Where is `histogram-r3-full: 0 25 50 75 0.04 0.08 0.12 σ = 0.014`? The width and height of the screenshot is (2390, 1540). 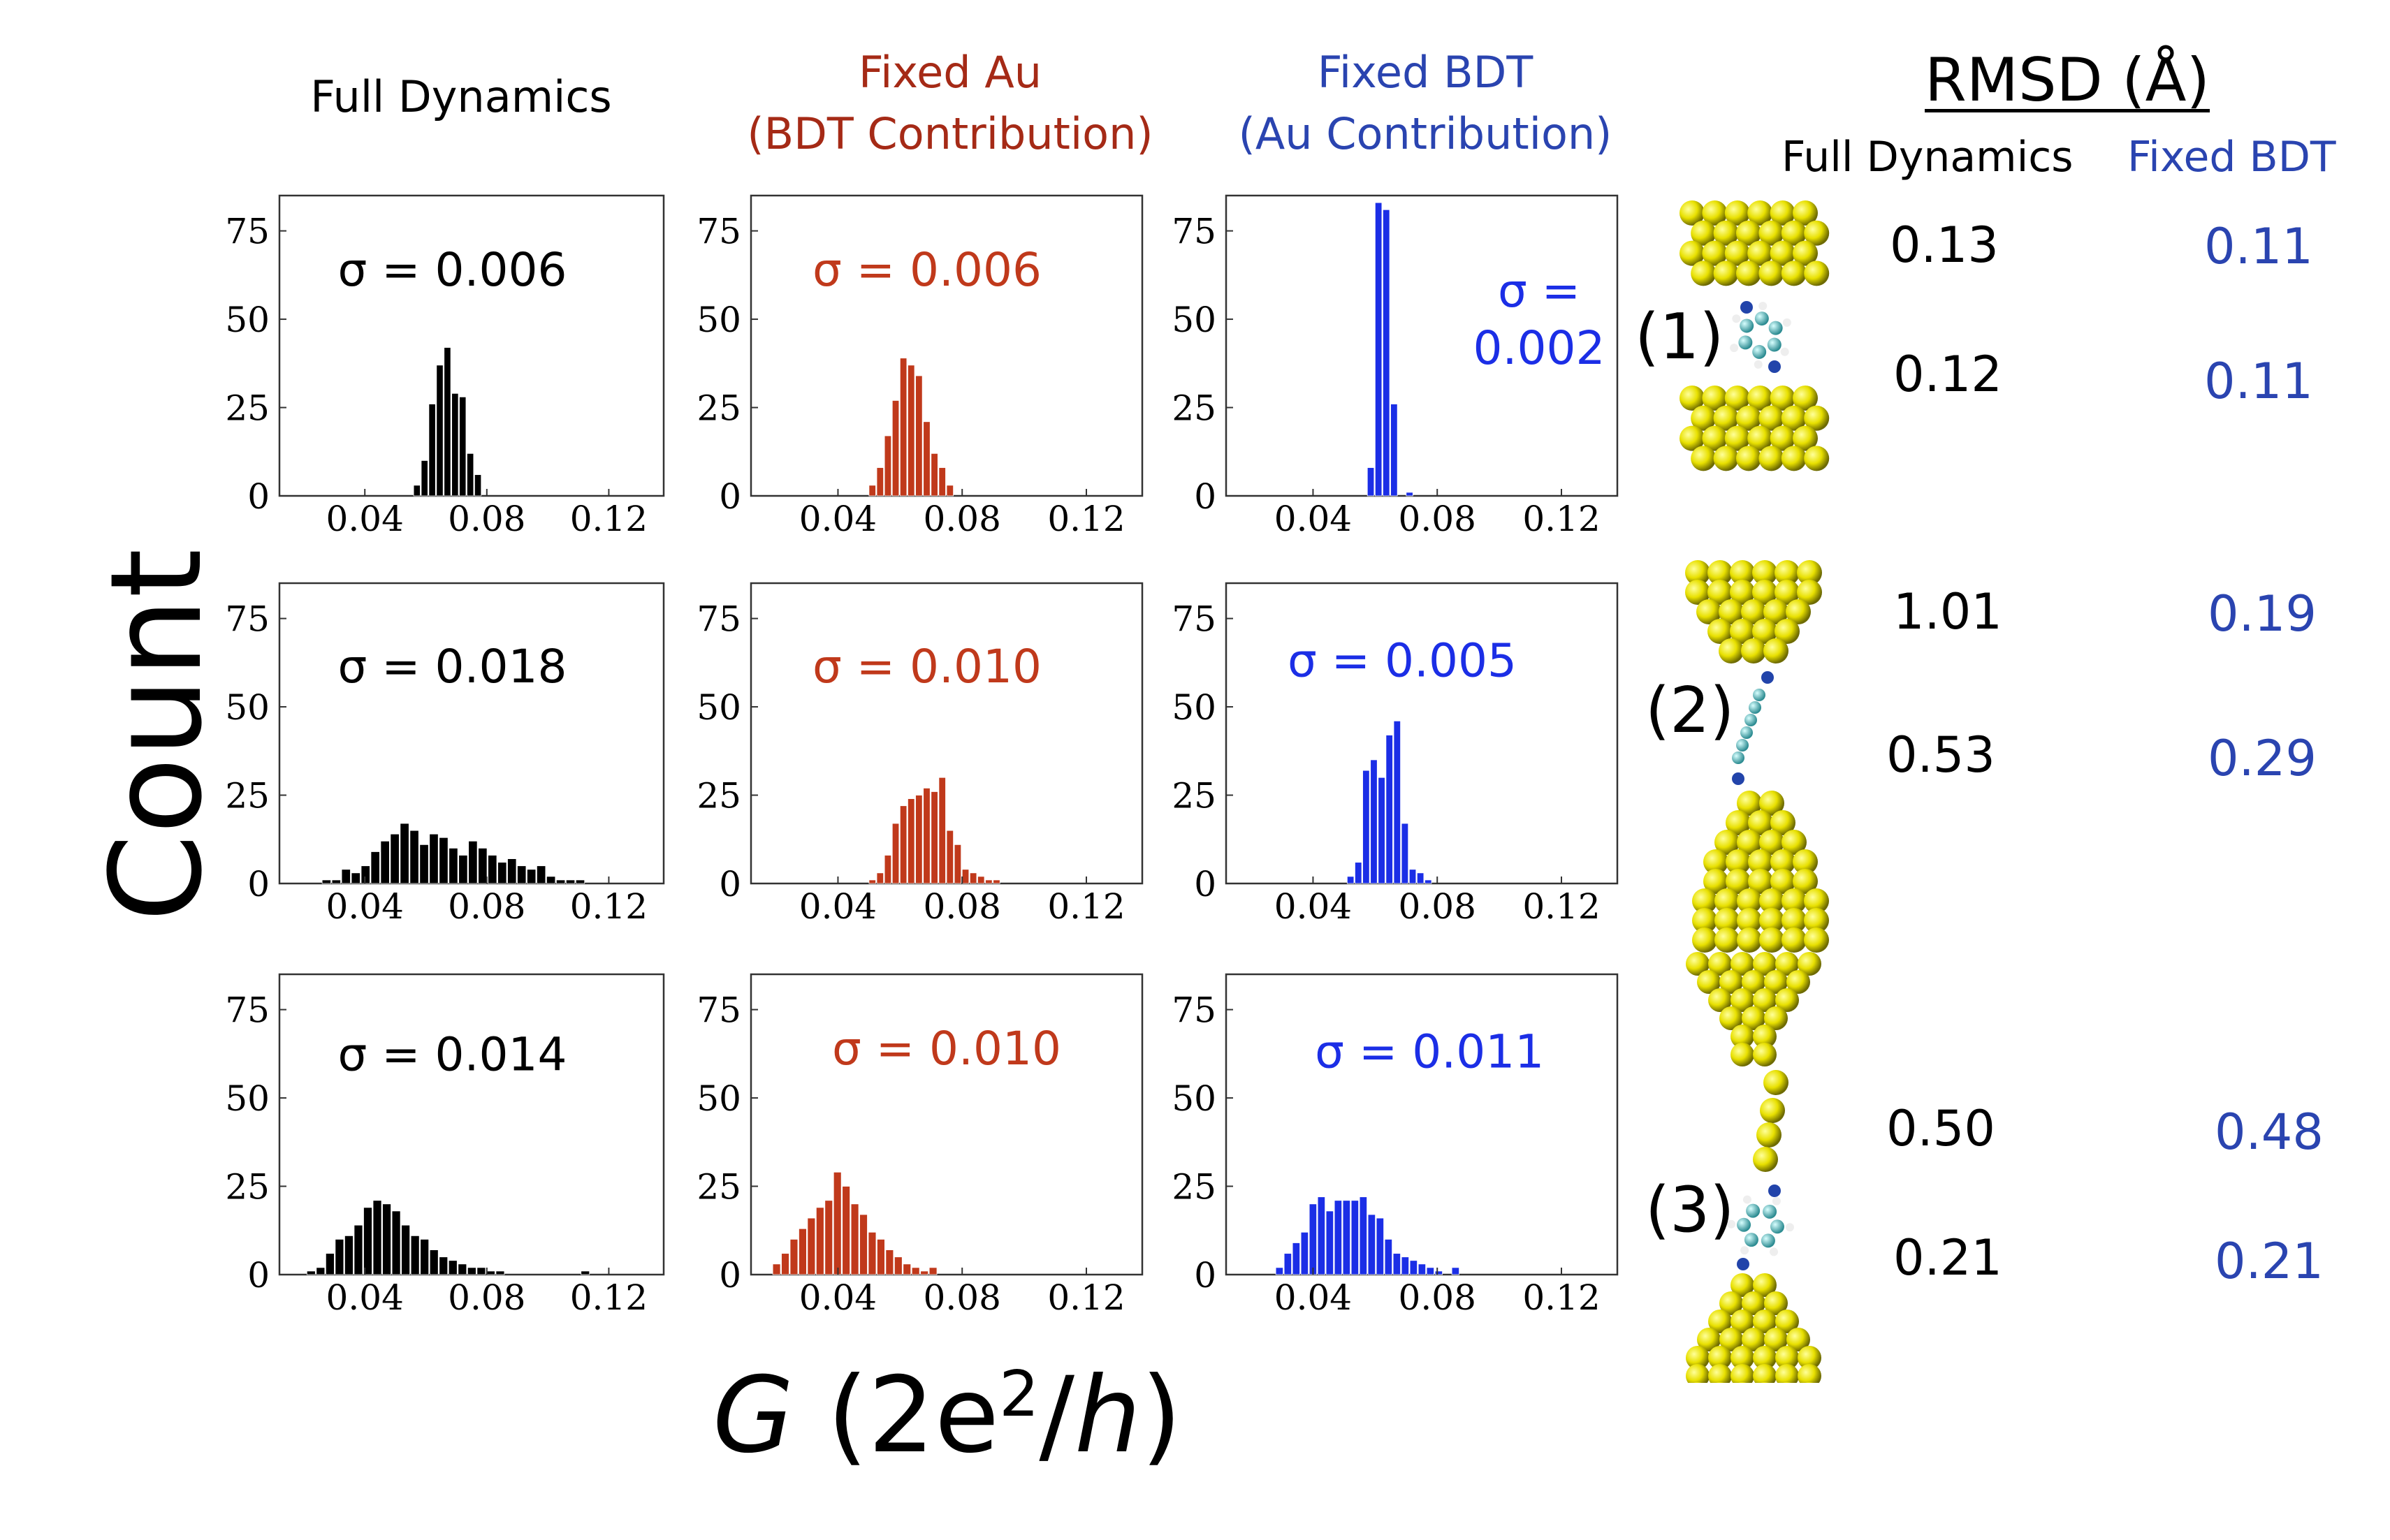 histogram-r3-full: 0 25 50 75 0.04 0.08 0.12 σ = 0.014 is located at coordinates (445, 1145).